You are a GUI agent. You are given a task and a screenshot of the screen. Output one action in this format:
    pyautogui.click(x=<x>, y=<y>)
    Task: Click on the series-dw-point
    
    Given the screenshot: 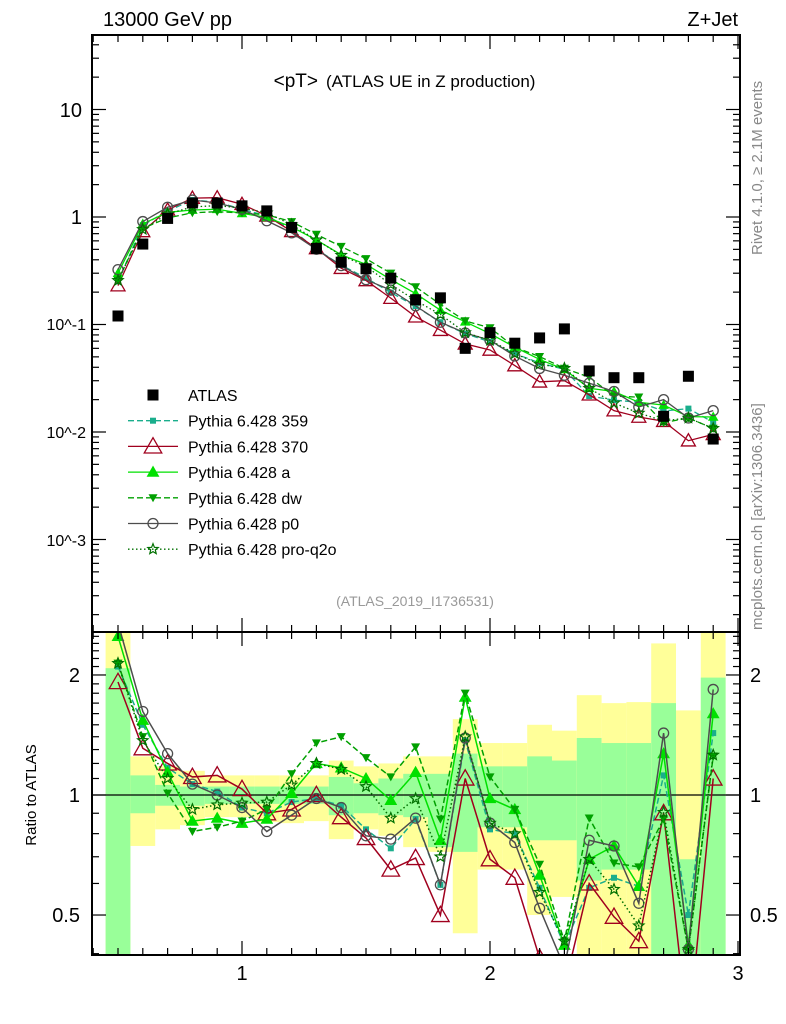 What is the action you would take?
    pyautogui.click(x=341, y=246)
    